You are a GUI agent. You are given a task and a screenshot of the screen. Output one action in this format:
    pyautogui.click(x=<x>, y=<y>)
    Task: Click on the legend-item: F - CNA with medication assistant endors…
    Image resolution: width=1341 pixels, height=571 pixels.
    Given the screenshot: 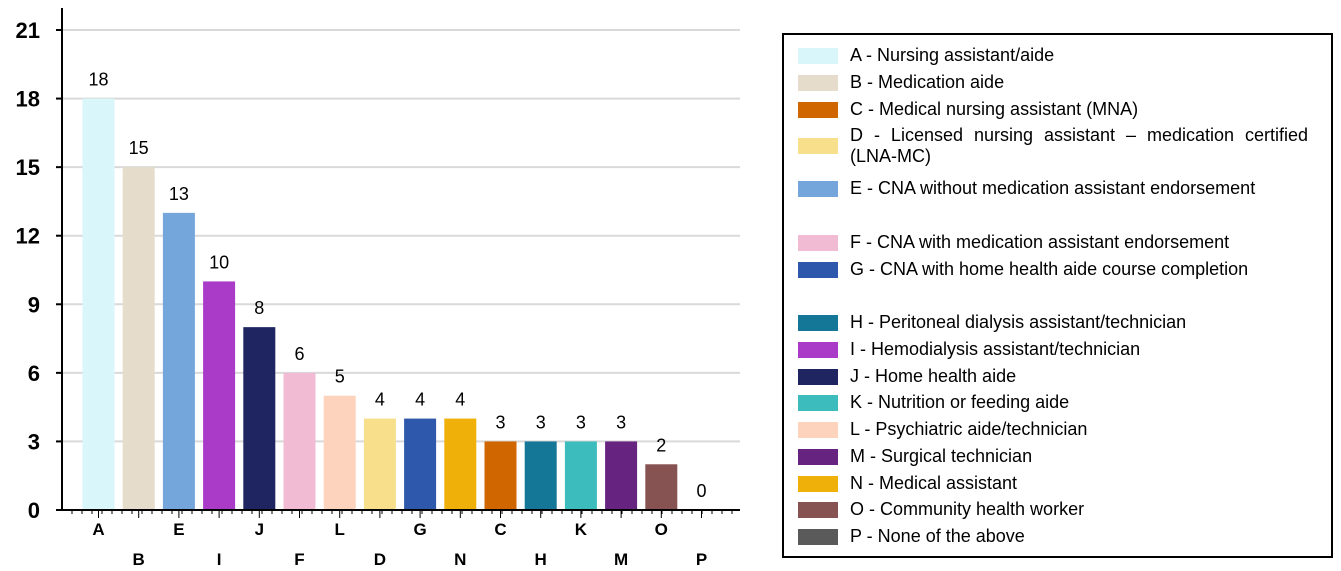 What is the action you would take?
    pyautogui.click(x=1053, y=242)
    